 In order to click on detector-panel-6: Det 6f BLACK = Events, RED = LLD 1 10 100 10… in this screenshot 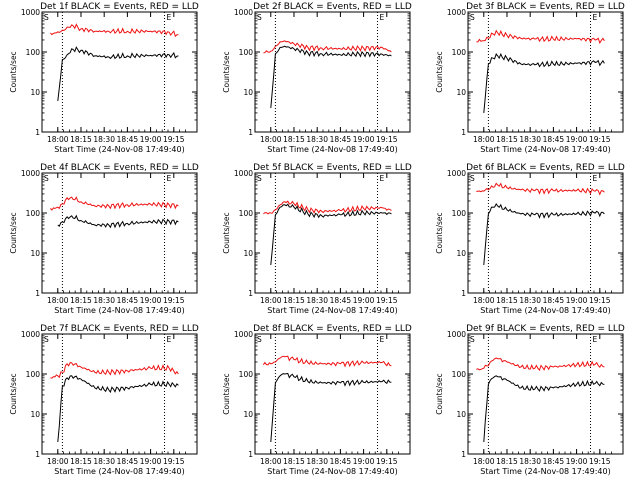, I will do `click(530, 239)`.